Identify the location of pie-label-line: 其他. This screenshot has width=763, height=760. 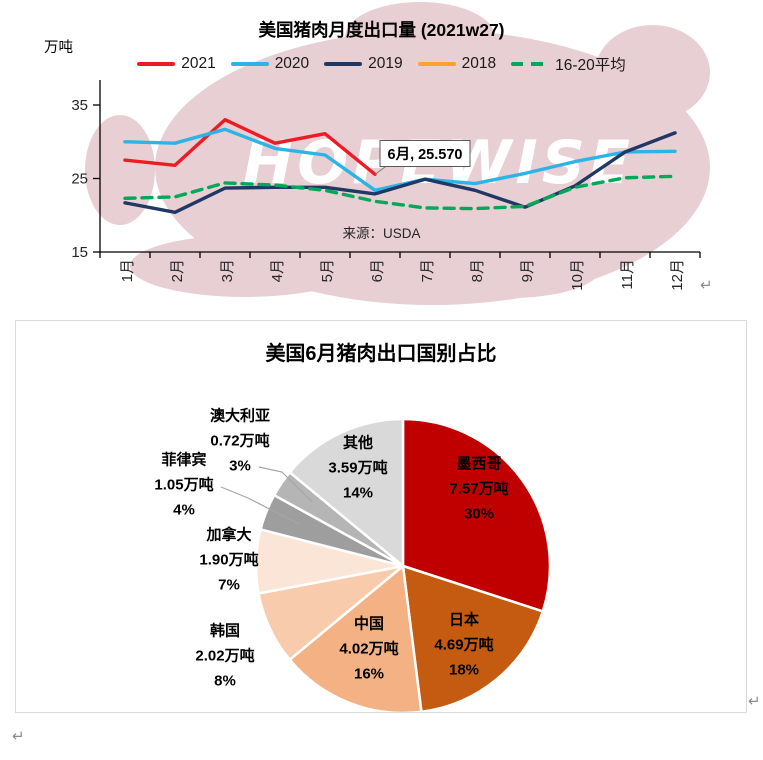
(358, 443).